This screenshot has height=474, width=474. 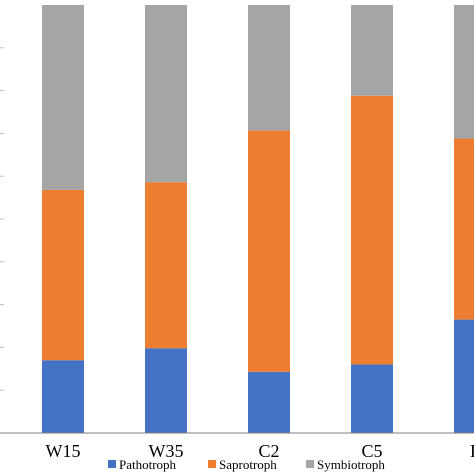 What do you see at coordinates (310, 464) in the screenshot?
I see `legend-swatch-symbiotroph` at bounding box center [310, 464].